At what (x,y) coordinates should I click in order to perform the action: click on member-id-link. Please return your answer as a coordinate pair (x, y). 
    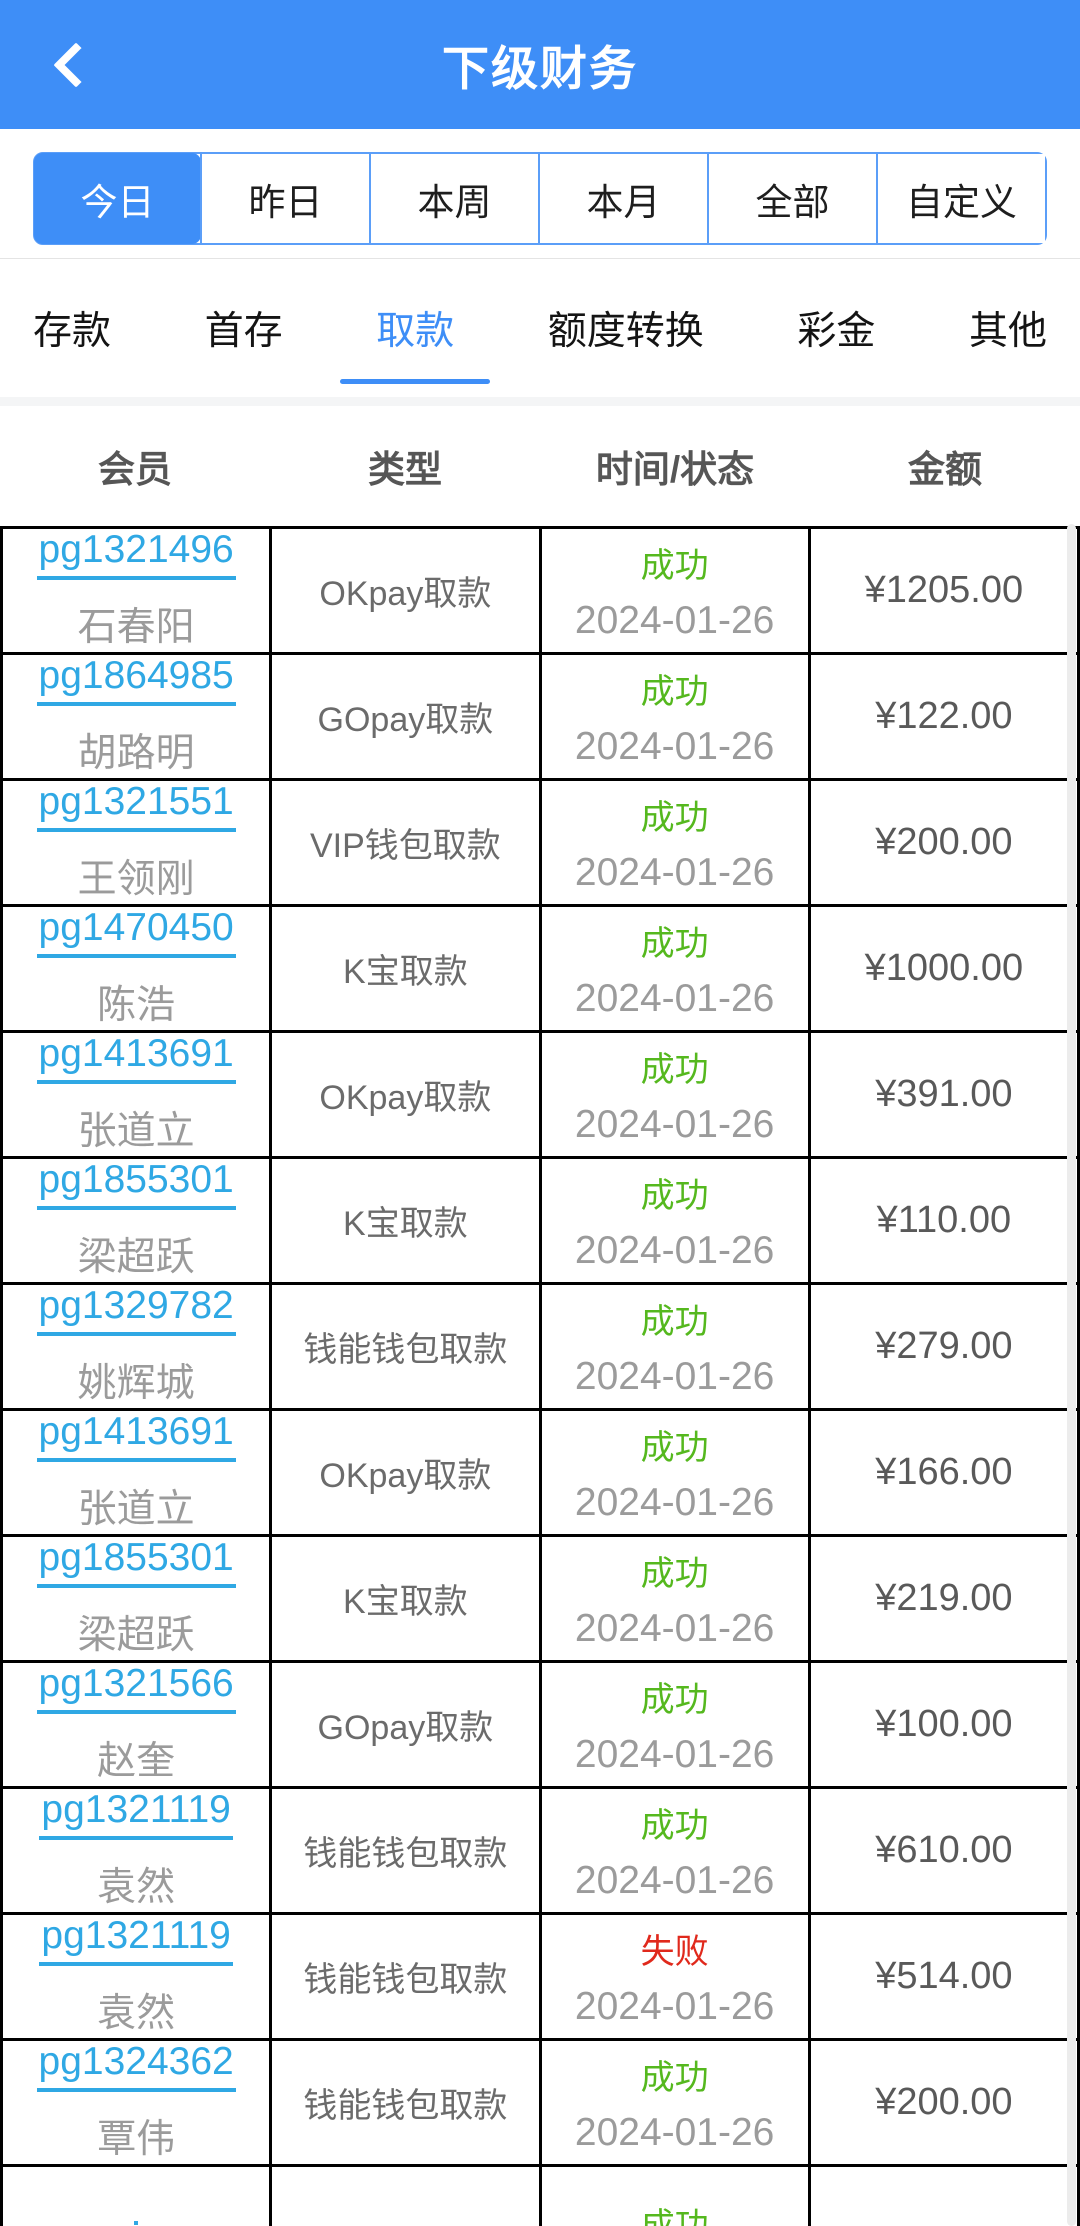
    Looking at the image, I should click on (136, 2221).